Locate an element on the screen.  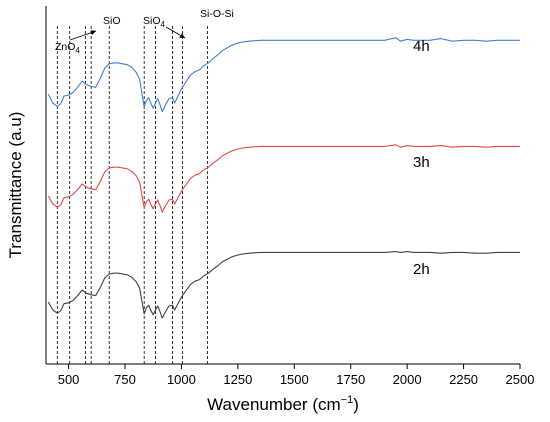
x-tick-label-2250: 2250 is located at coordinates (463, 379).